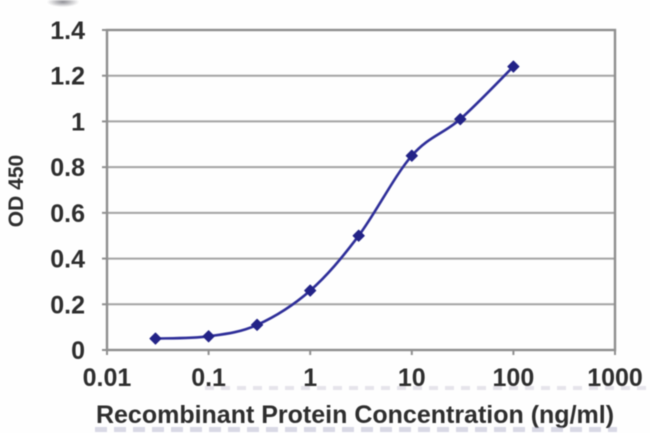 This screenshot has height=433, width=650. I want to click on jpeg-artifact-band-upper, so click(426, 388).